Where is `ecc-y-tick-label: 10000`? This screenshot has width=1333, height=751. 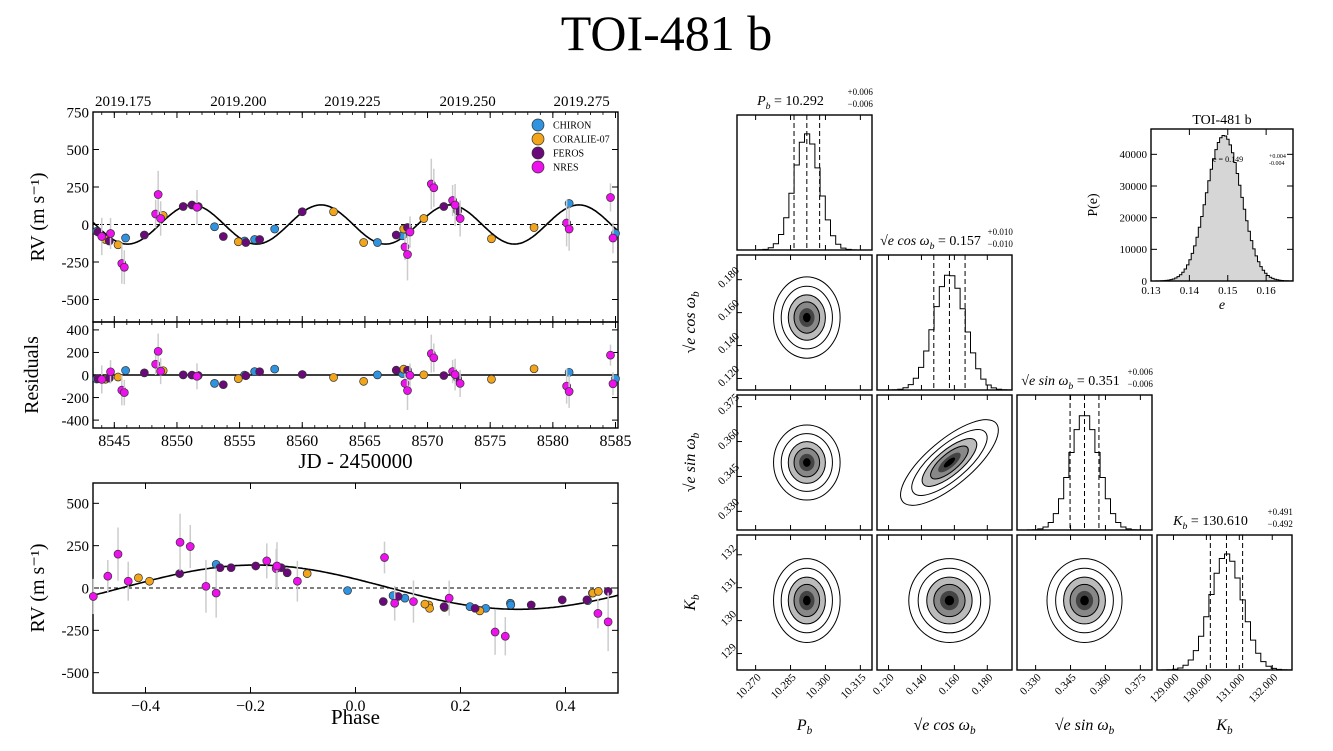
ecc-y-tick-label: 10000 is located at coordinates (1134, 250).